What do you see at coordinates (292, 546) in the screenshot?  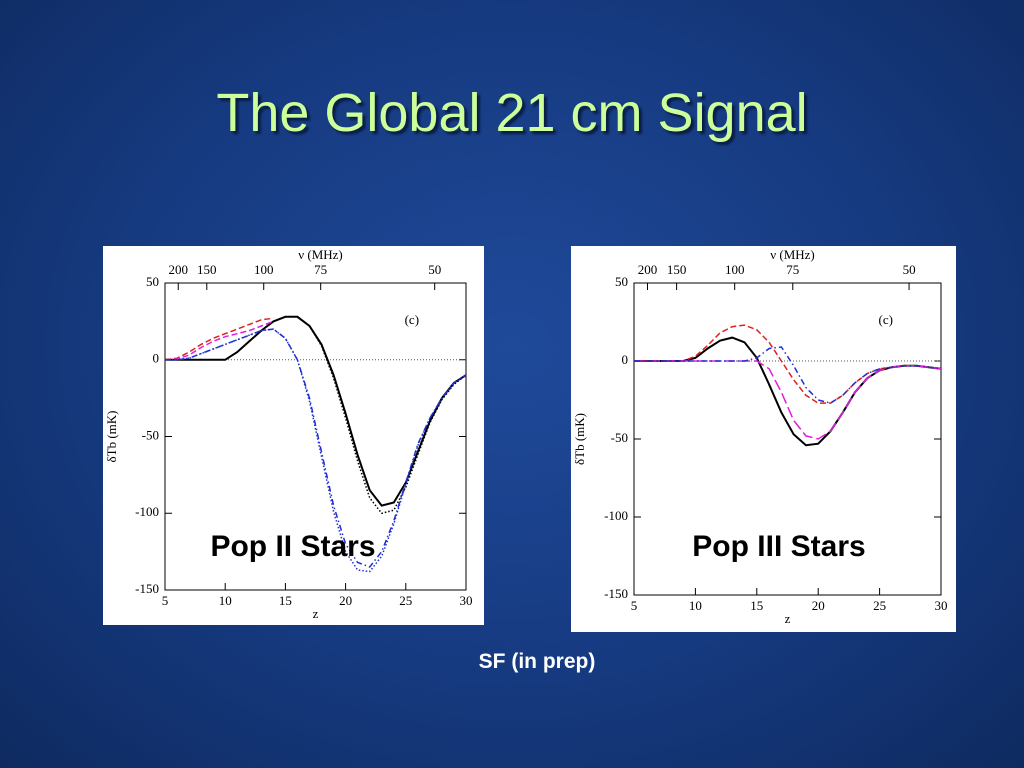 I see `overlay-label: Pop II Stars` at bounding box center [292, 546].